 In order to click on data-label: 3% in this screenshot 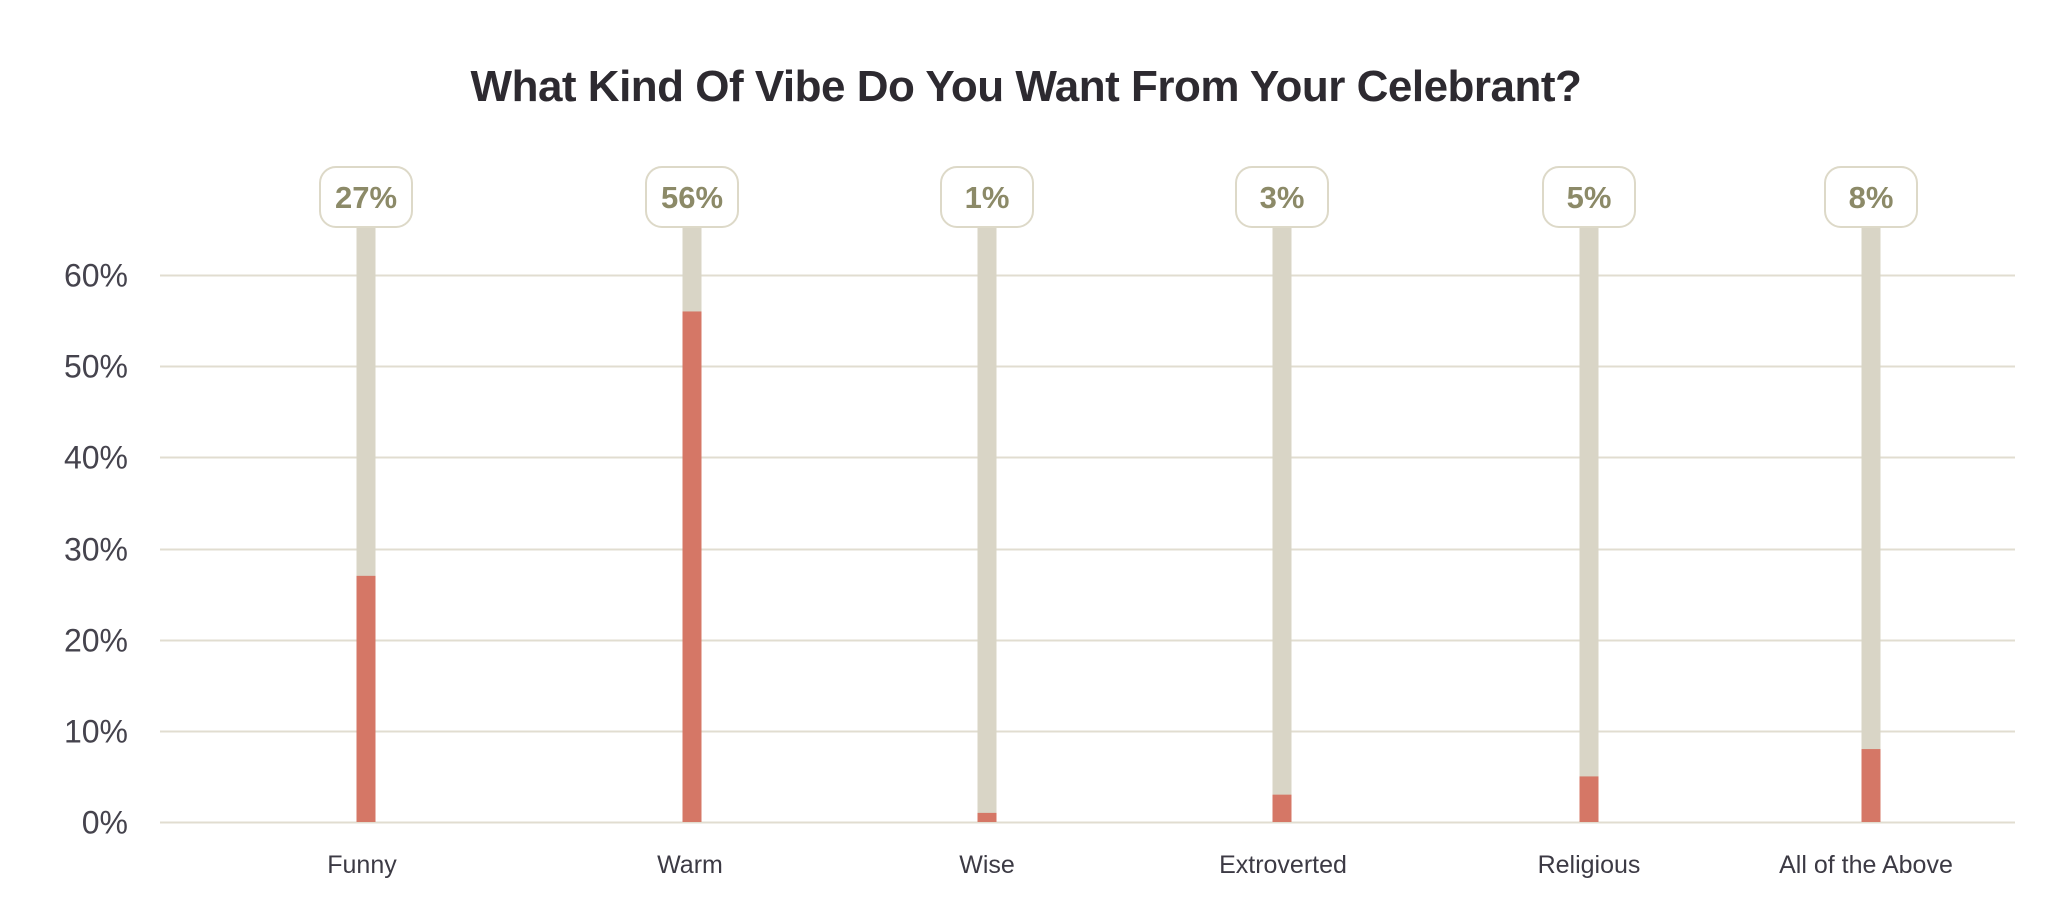, I will do `click(1282, 197)`.